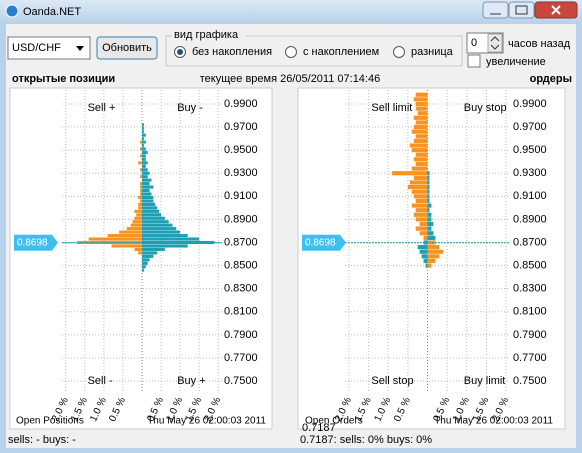  Describe the element at coordinates (530, 335) in the screenshot. I see `y-tick-label: 0.7900` at that location.